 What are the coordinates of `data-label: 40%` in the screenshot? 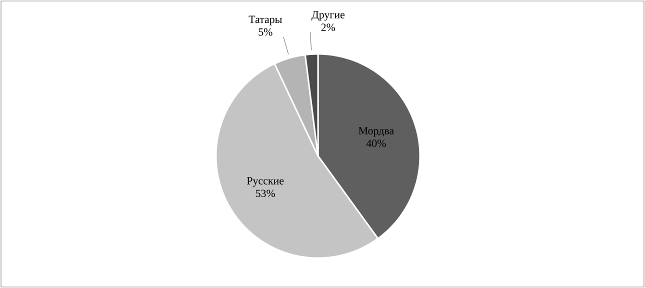 It's located at (376, 144).